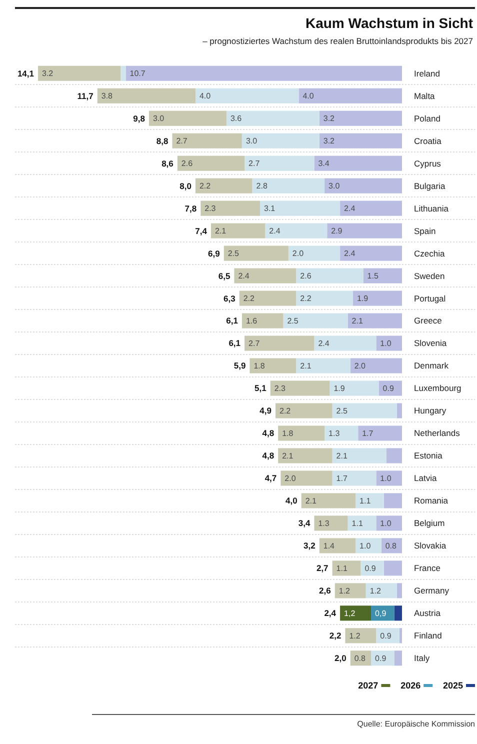 This screenshot has width=477, height=744. Describe the element at coordinates (270, 478) in the screenshot. I see `total-label: 4,7` at that location.